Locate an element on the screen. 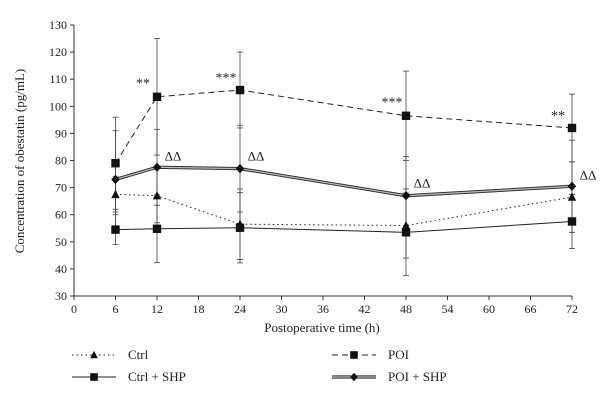  x-tick-label: 72 is located at coordinates (572, 309).